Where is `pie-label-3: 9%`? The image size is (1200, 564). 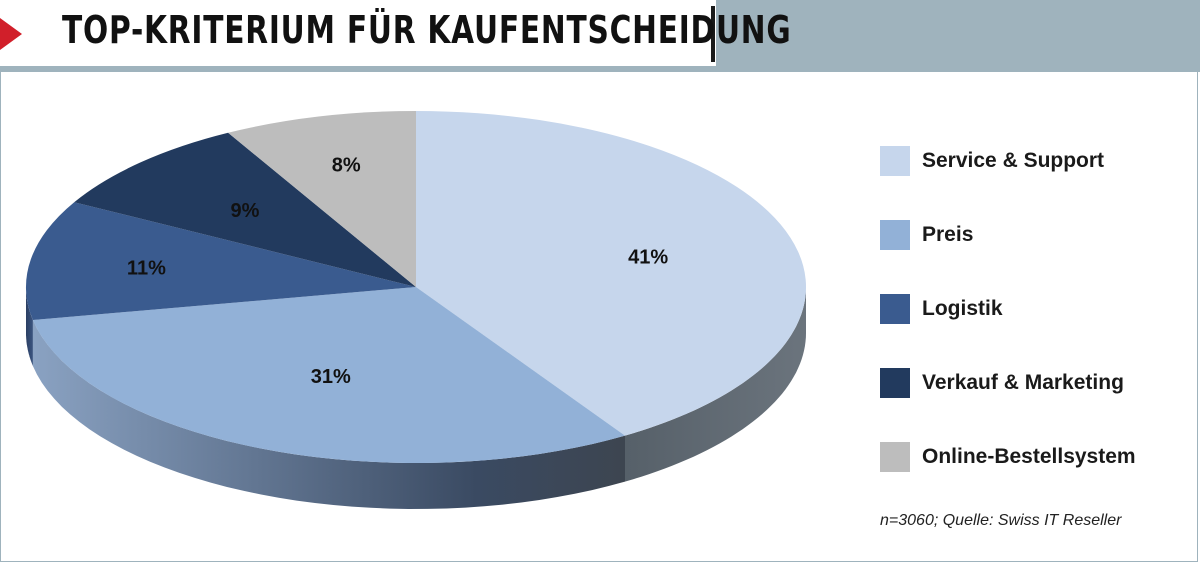
pie-label-3: 9% is located at coordinates (245, 211).